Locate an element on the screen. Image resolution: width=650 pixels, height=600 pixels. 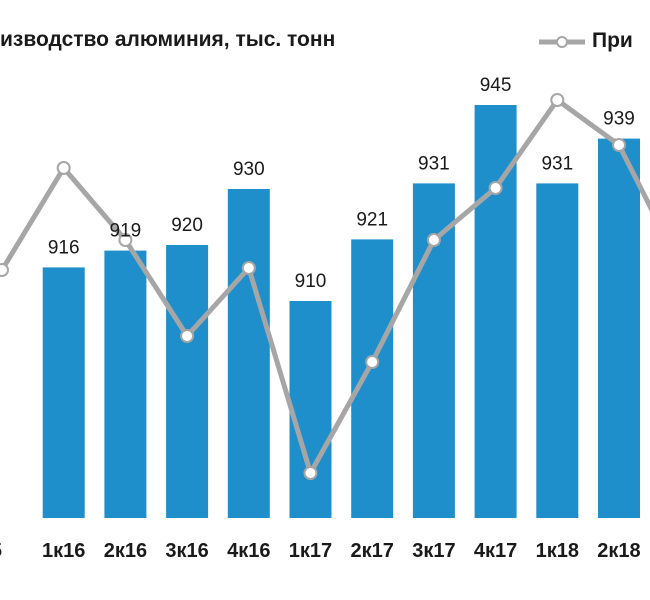
x-tick-10: 2к18 is located at coordinates (618, 551).